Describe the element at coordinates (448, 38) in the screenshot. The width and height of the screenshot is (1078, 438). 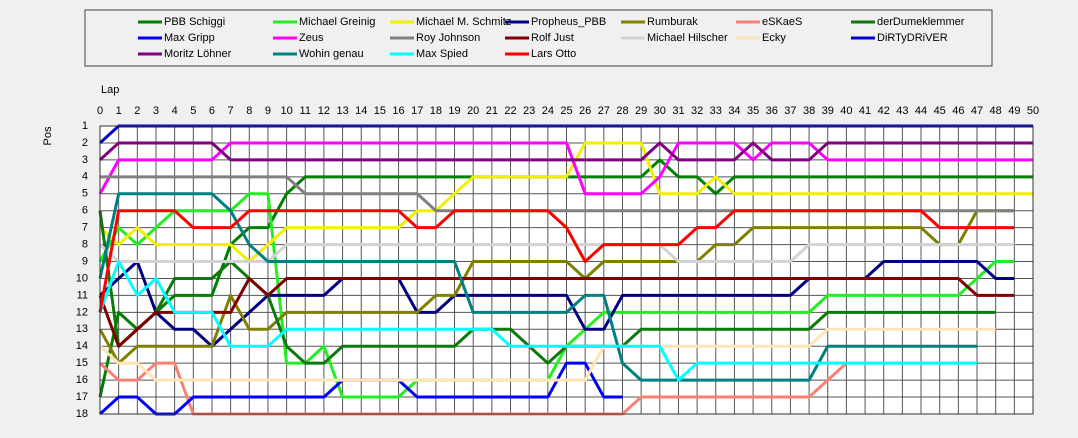
I see `legend-label: Roy Johnson` at that location.